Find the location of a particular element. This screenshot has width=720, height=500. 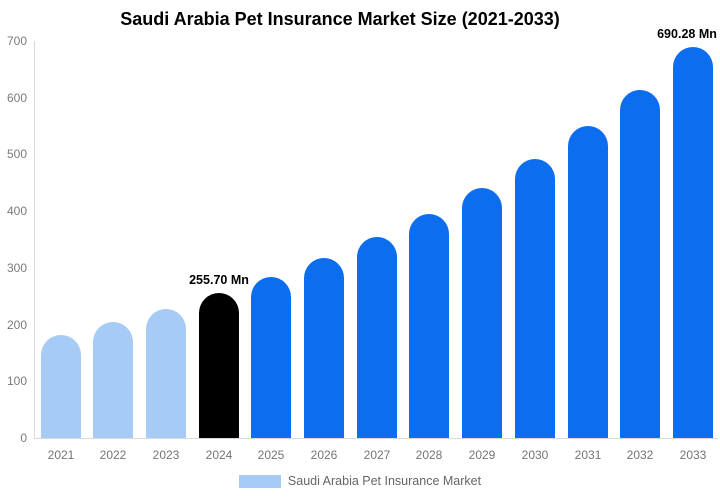

bar-2026 is located at coordinates (324, 348).